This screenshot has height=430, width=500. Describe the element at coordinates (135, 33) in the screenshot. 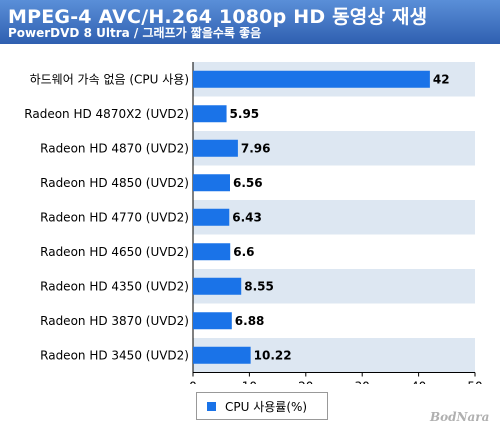

I see `chart-subtitle: PowerDVD 8 Ultra / 그래프가 짧을수록 좋음` at that location.